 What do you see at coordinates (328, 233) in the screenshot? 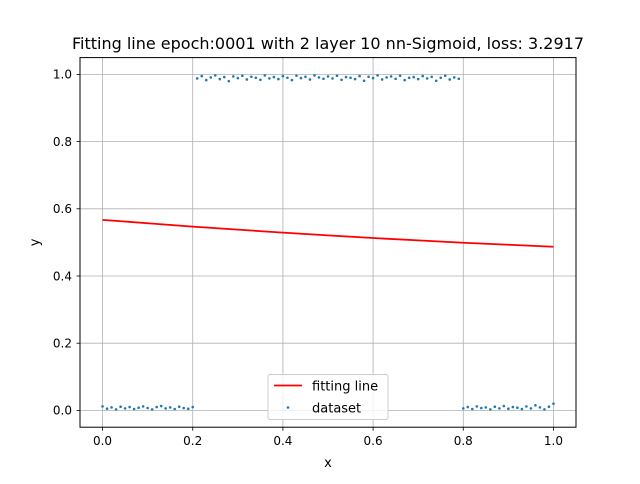
I see `fitting-line` at bounding box center [328, 233].